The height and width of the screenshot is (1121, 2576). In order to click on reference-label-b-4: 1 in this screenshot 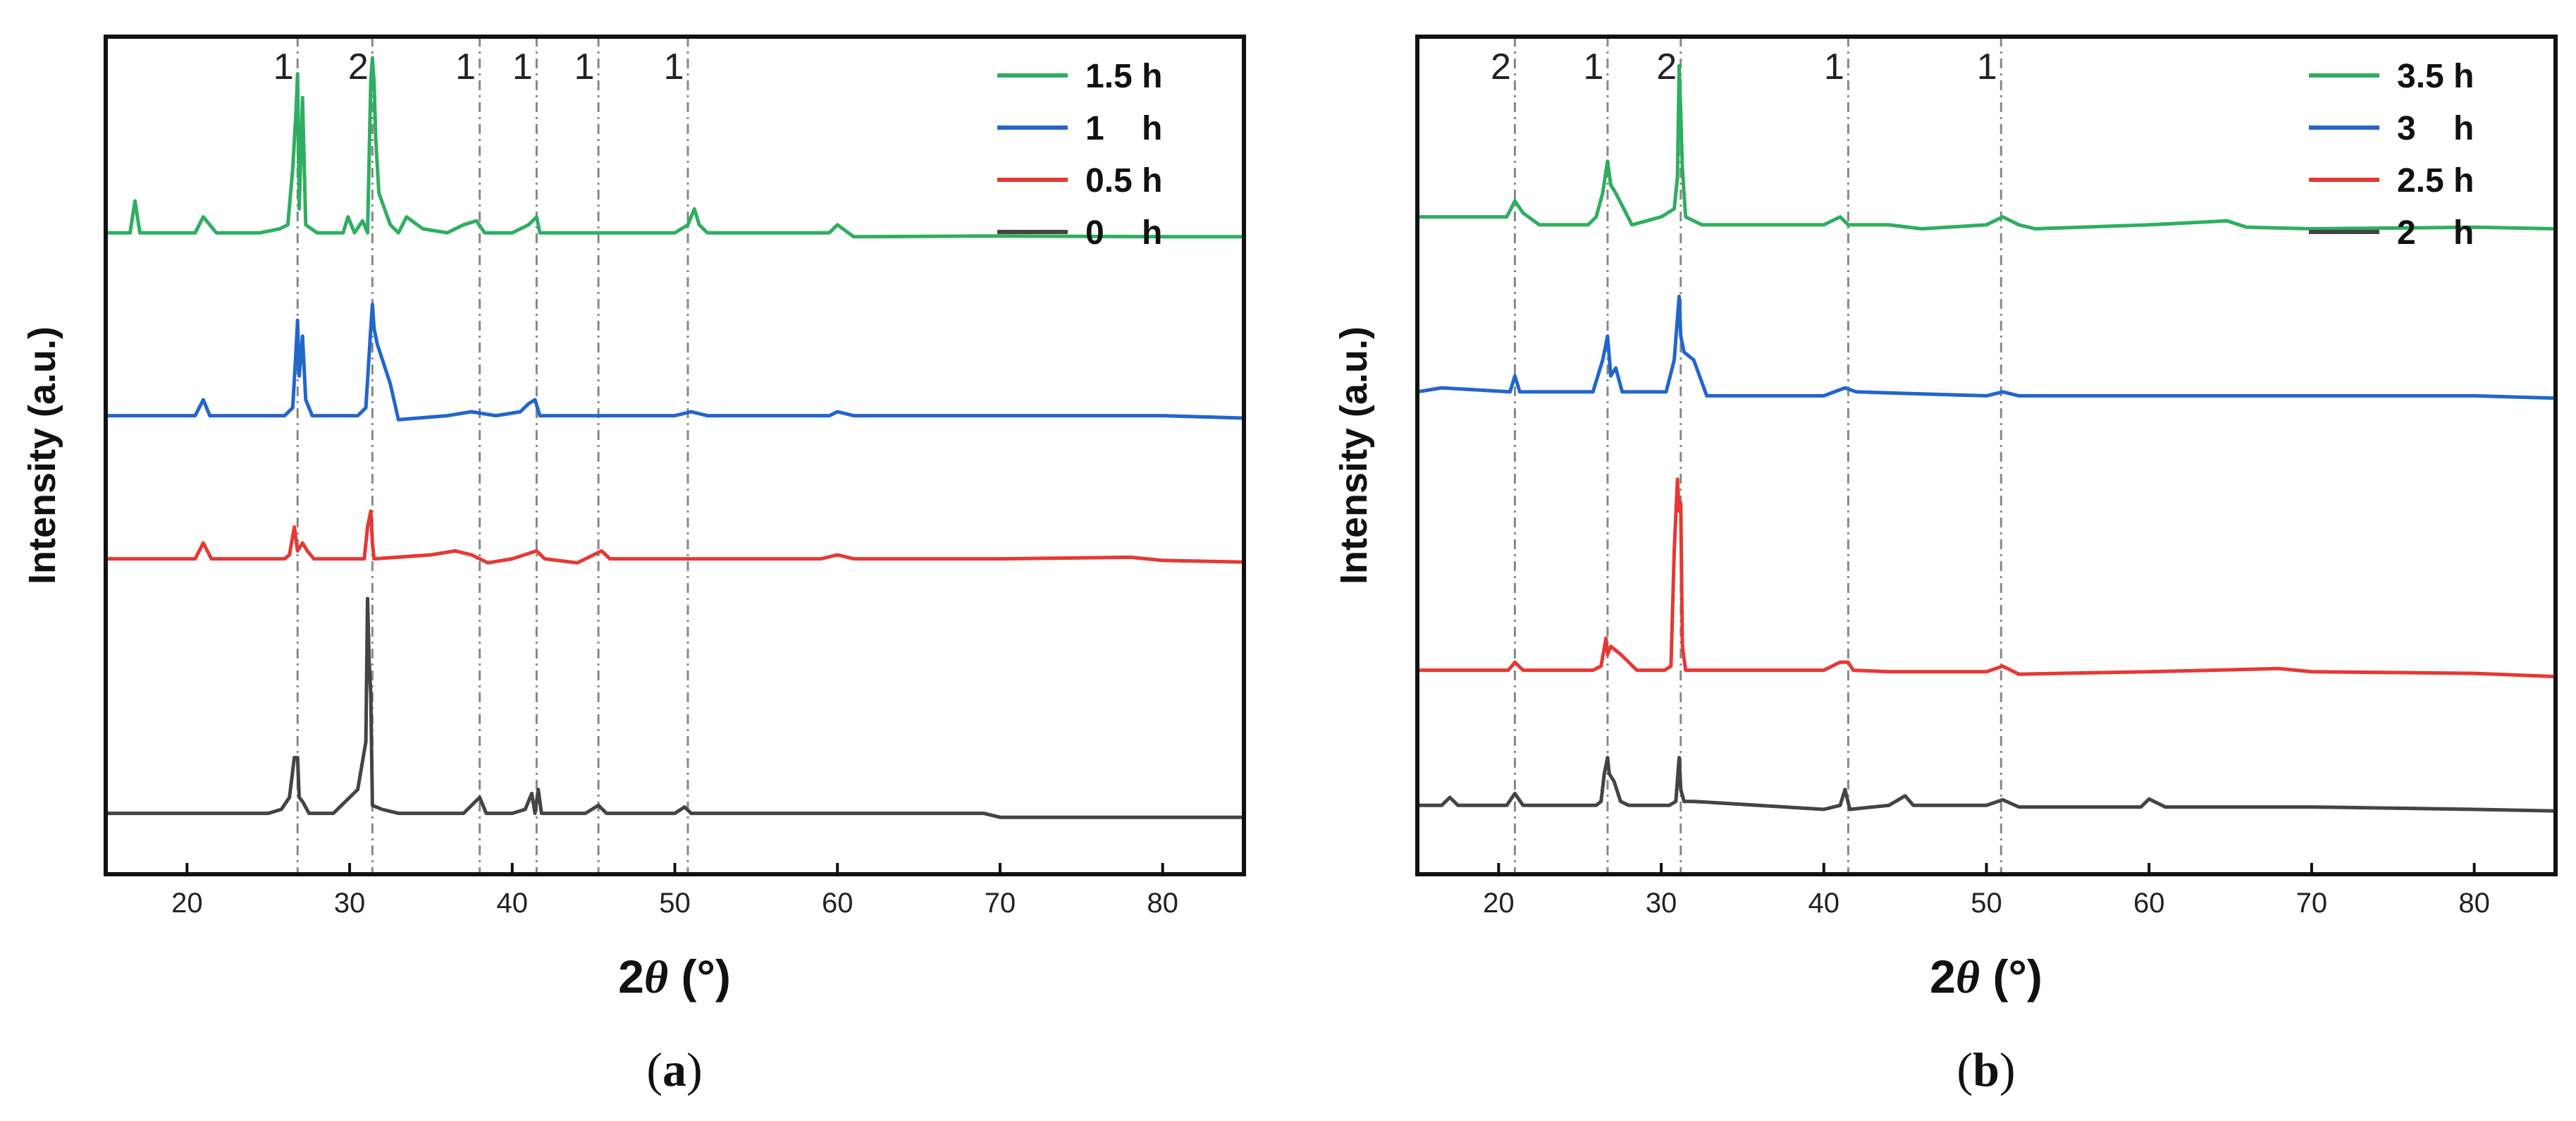, I will do `click(1987, 67)`.